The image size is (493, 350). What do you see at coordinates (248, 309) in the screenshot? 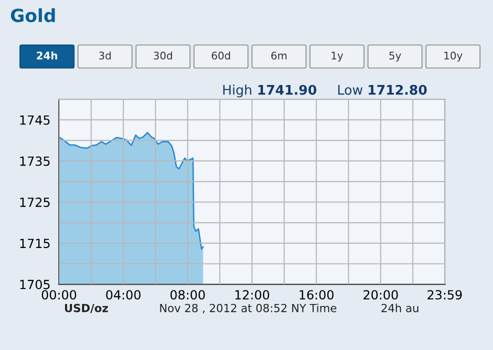
I see `text: Nov 28 , 2012 at 08:52 NY Time` at bounding box center [248, 309].